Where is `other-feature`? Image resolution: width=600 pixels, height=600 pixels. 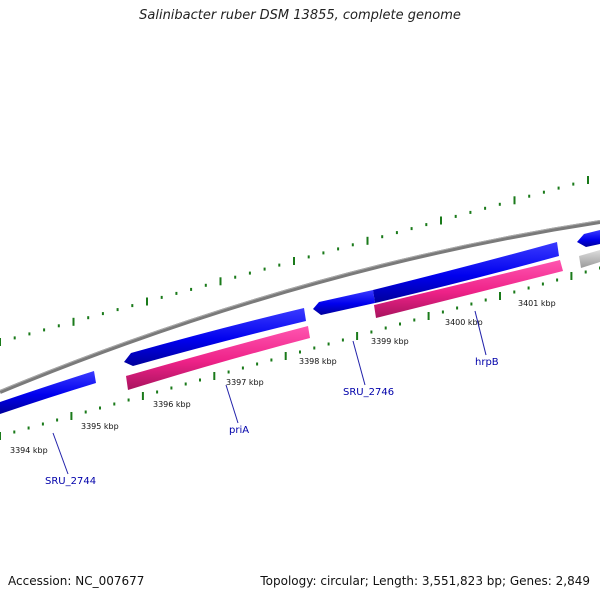
other-feature is located at coordinates (589, 259).